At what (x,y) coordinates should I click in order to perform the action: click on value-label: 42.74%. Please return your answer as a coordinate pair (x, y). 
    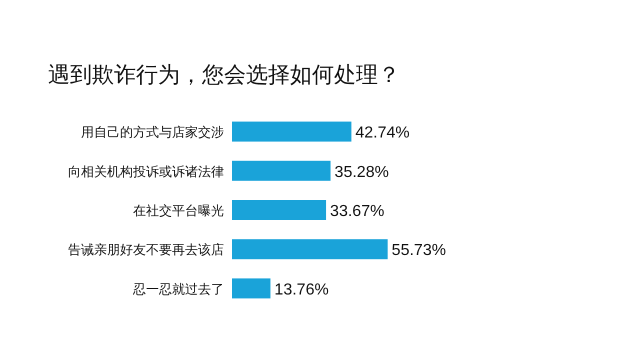
    Looking at the image, I should click on (382, 133).